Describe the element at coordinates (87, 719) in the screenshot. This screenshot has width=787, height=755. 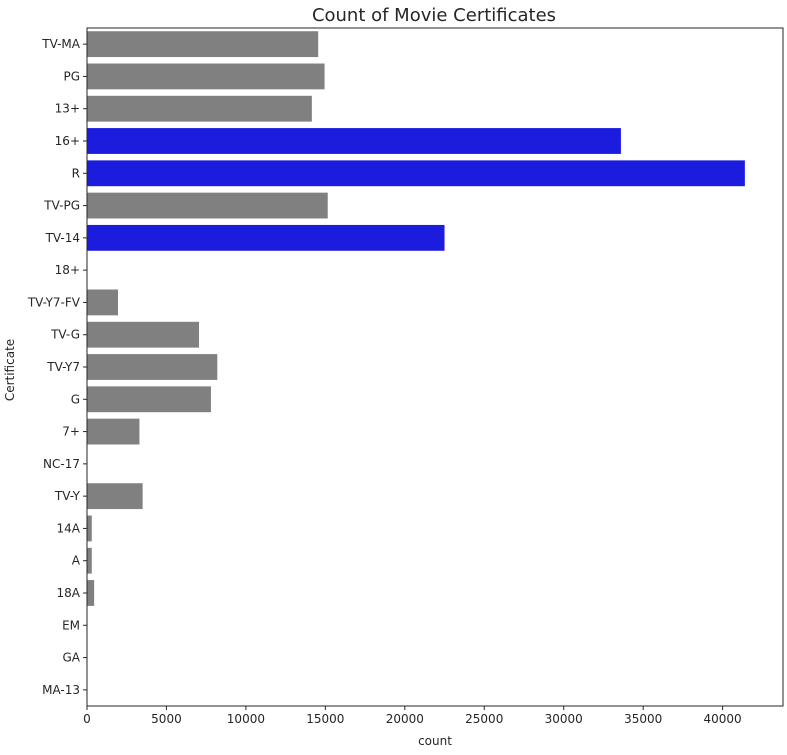
I see `x-tick-label-0: 0` at that location.